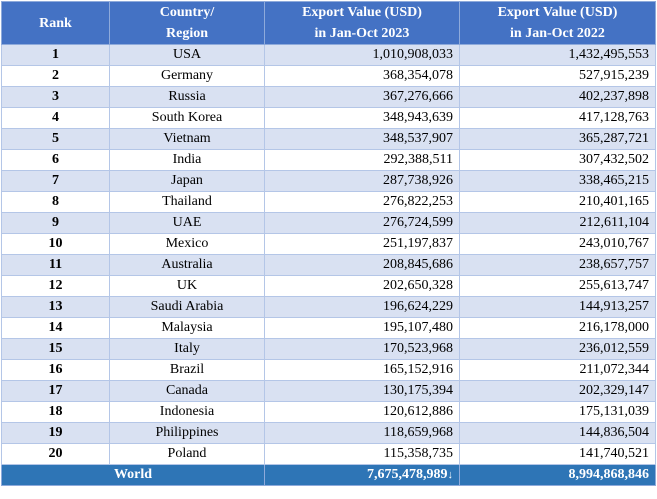  Describe the element at coordinates (557, 223) in the screenshot. I see `export-2022-cell: 212,611,104` at that location.